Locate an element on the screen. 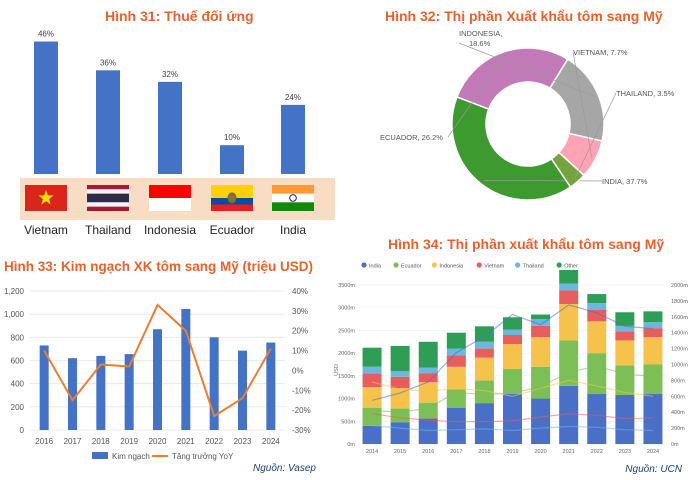 The width and height of the screenshot is (690, 480). flag-ecuador is located at coordinates (232, 198).